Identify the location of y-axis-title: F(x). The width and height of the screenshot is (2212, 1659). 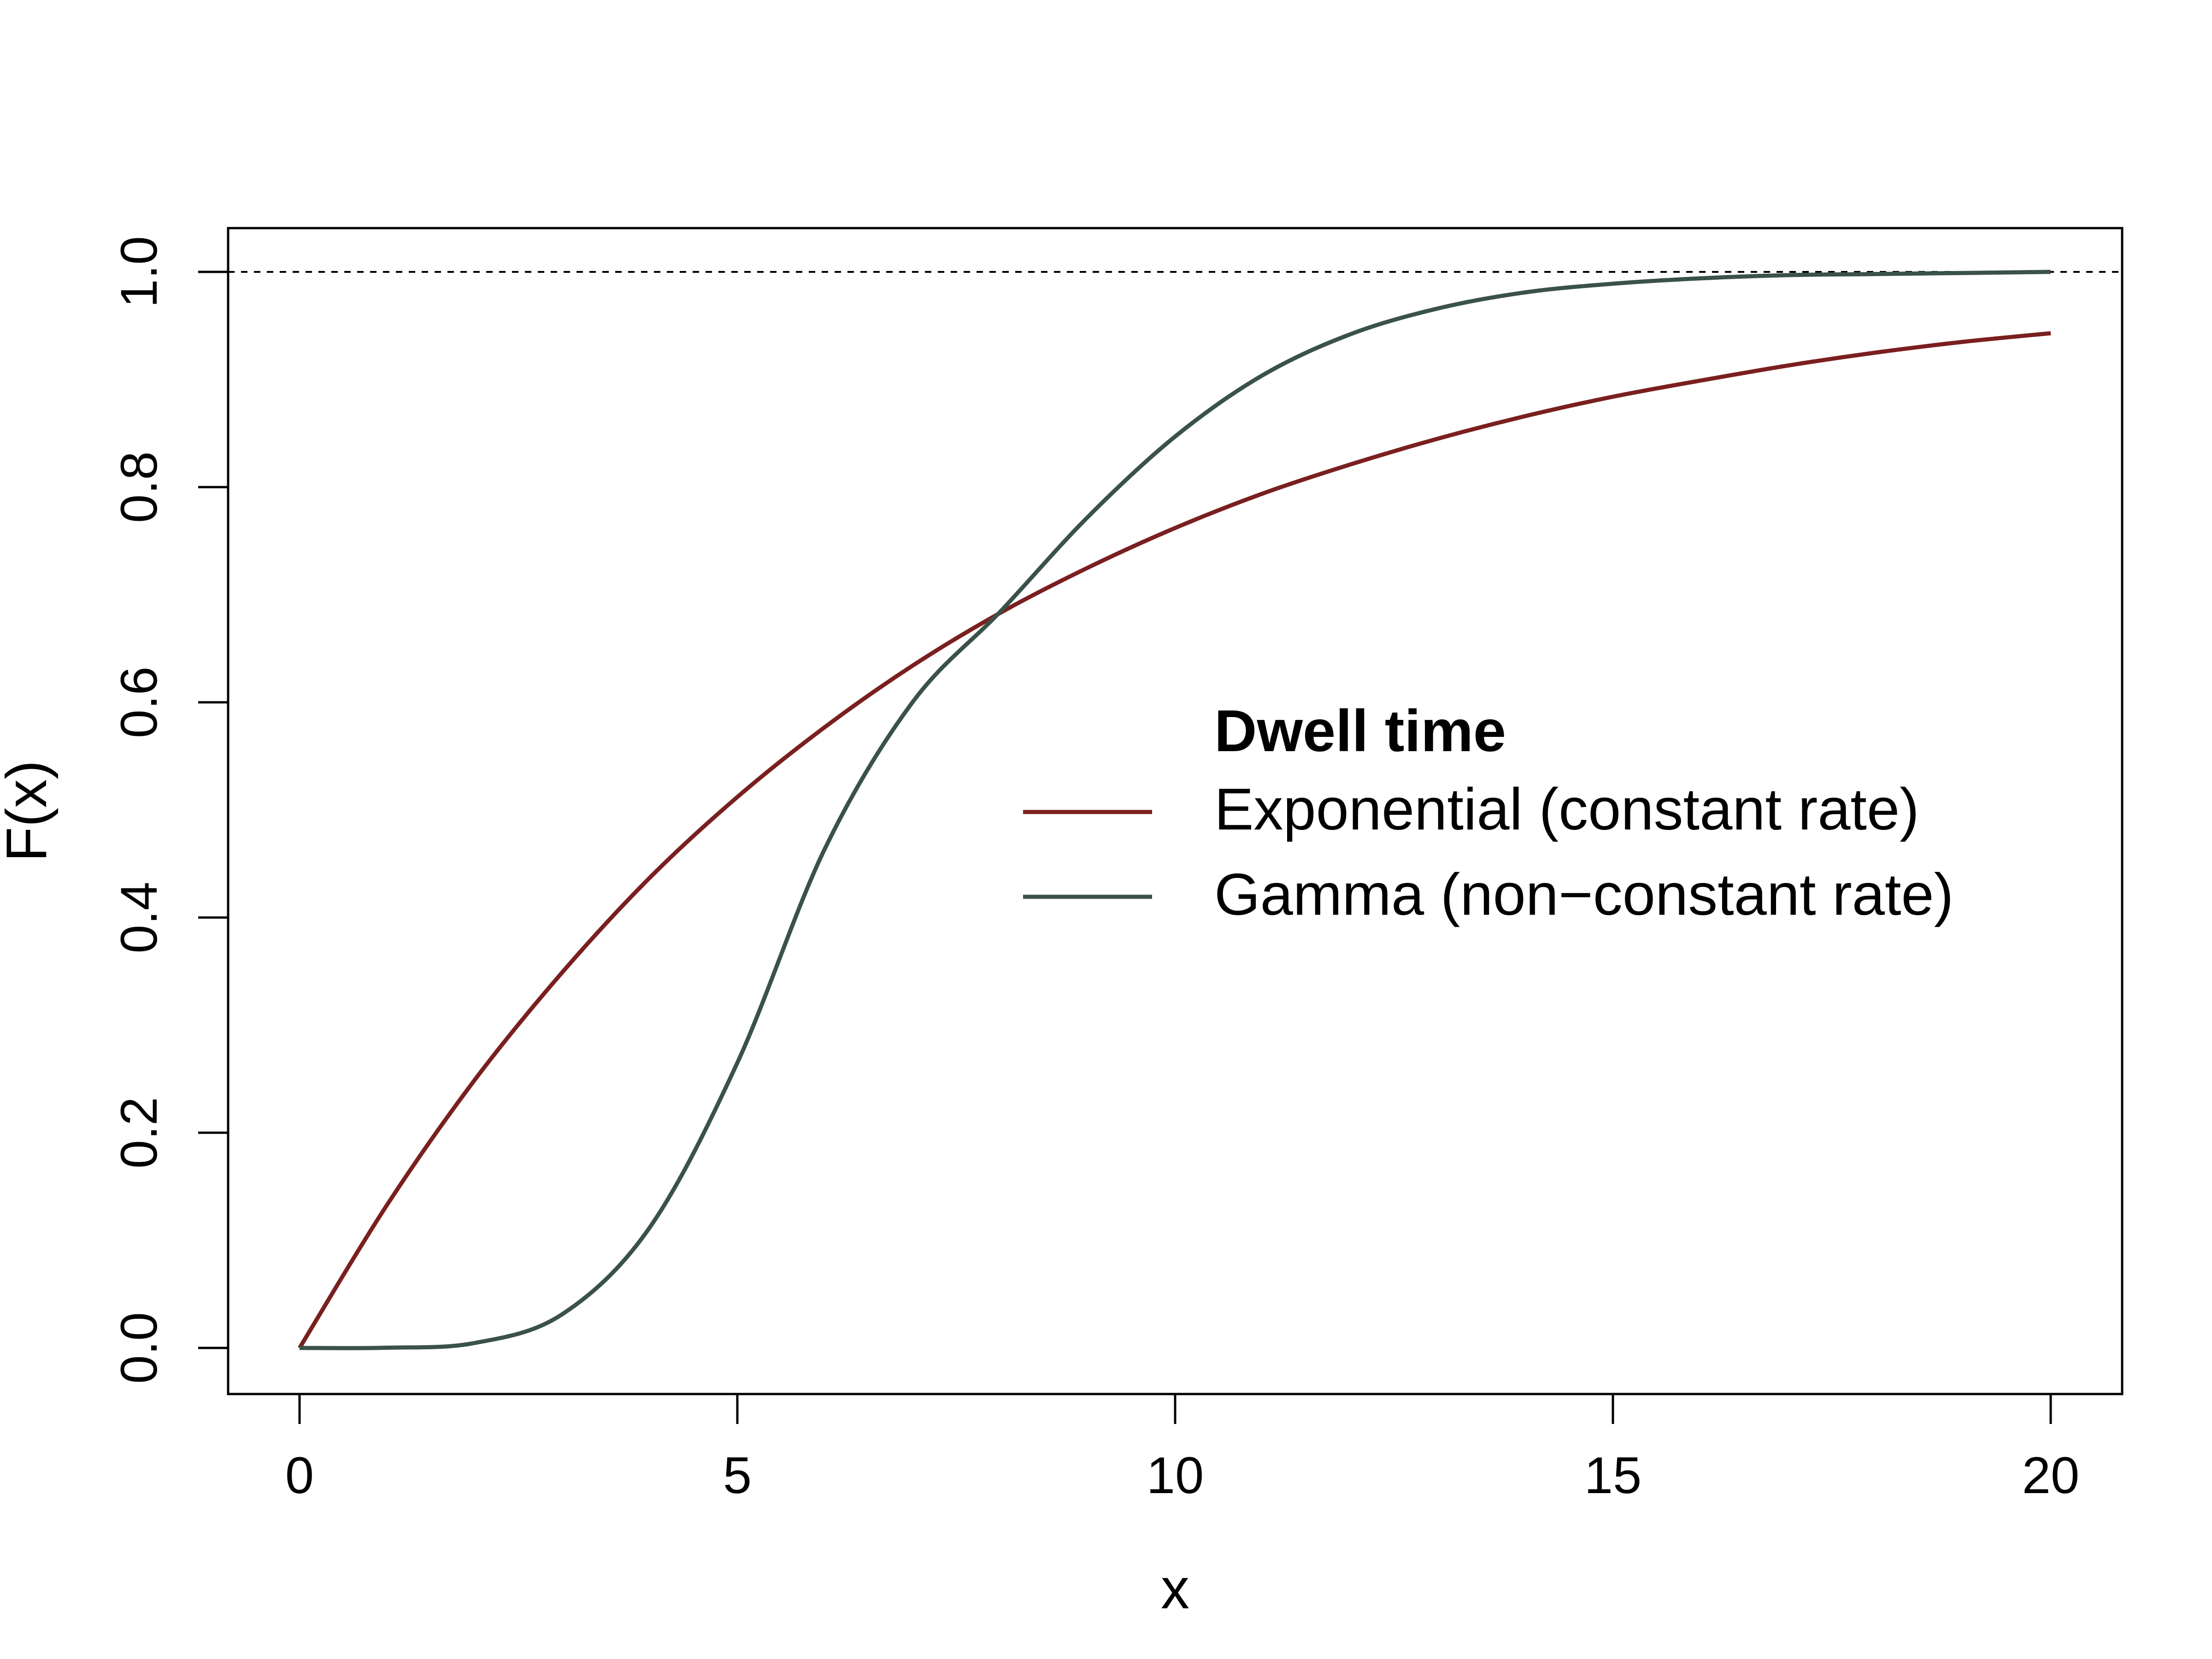
(29, 811).